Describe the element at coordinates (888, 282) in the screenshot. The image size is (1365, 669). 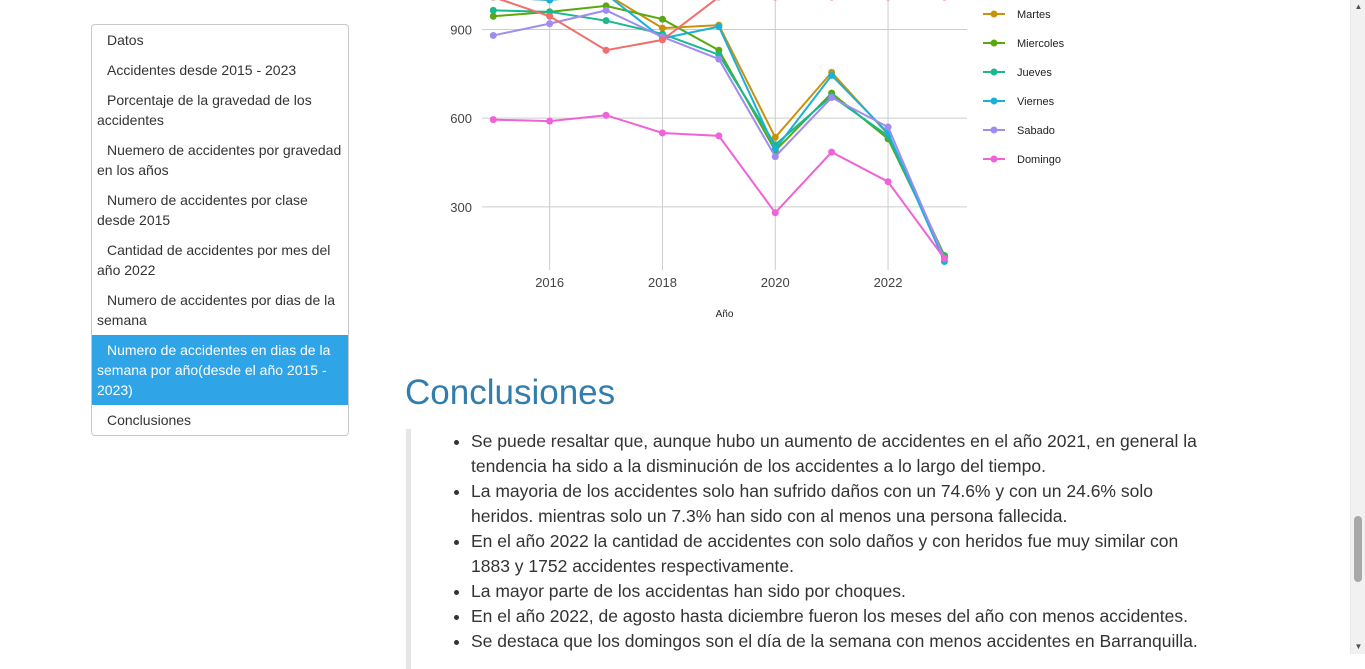
I see `x-tick-label: 2022` at that location.